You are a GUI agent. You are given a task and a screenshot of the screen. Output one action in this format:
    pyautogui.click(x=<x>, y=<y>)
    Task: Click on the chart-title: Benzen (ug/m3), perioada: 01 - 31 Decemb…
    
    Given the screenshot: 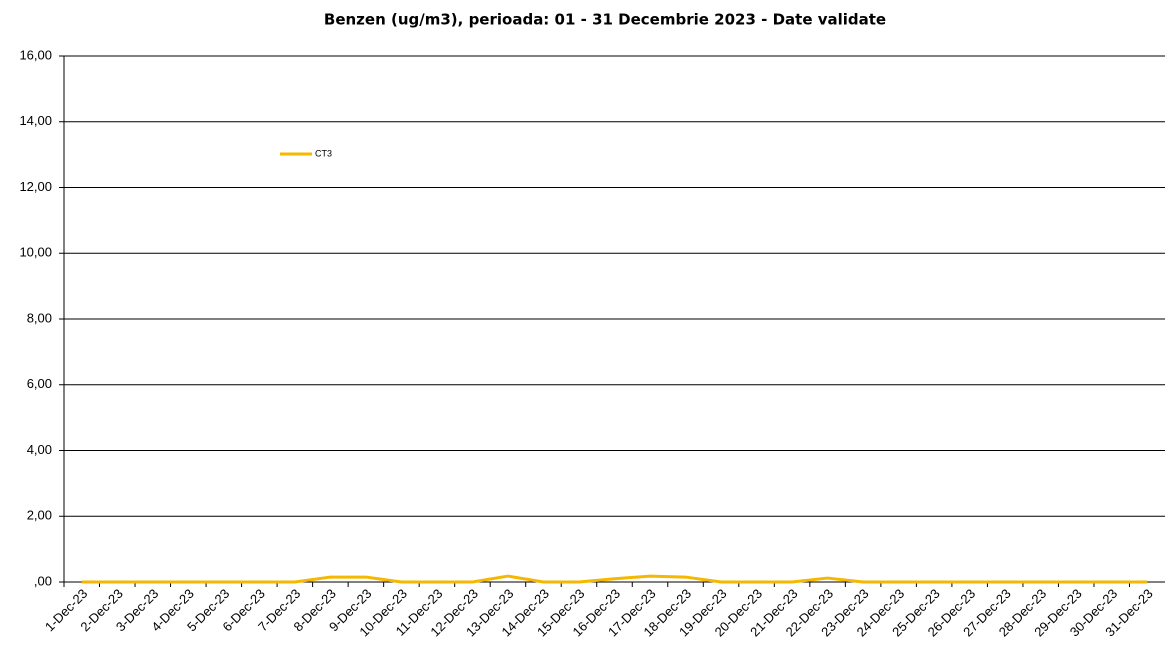 What is the action you would take?
    pyautogui.click(x=605, y=20)
    